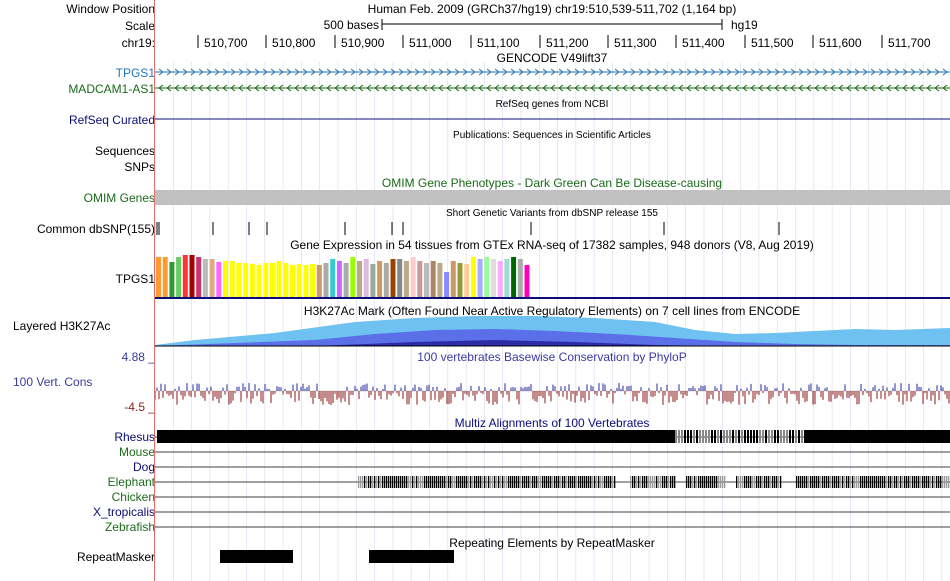 The height and width of the screenshot is (581, 950). What do you see at coordinates (134, 437) in the screenshot?
I see `rhesus-label: Rhesus` at bounding box center [134, 437].